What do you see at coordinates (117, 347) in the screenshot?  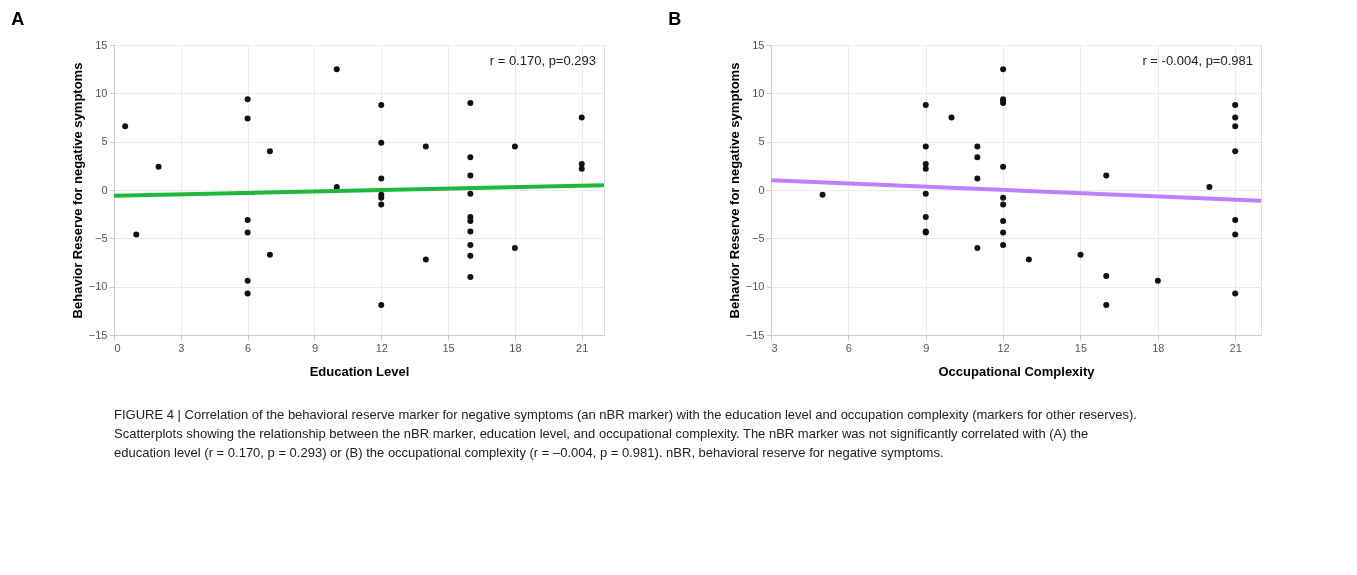 I see `x-tick-label: 0` at bounding box center [117, 347].